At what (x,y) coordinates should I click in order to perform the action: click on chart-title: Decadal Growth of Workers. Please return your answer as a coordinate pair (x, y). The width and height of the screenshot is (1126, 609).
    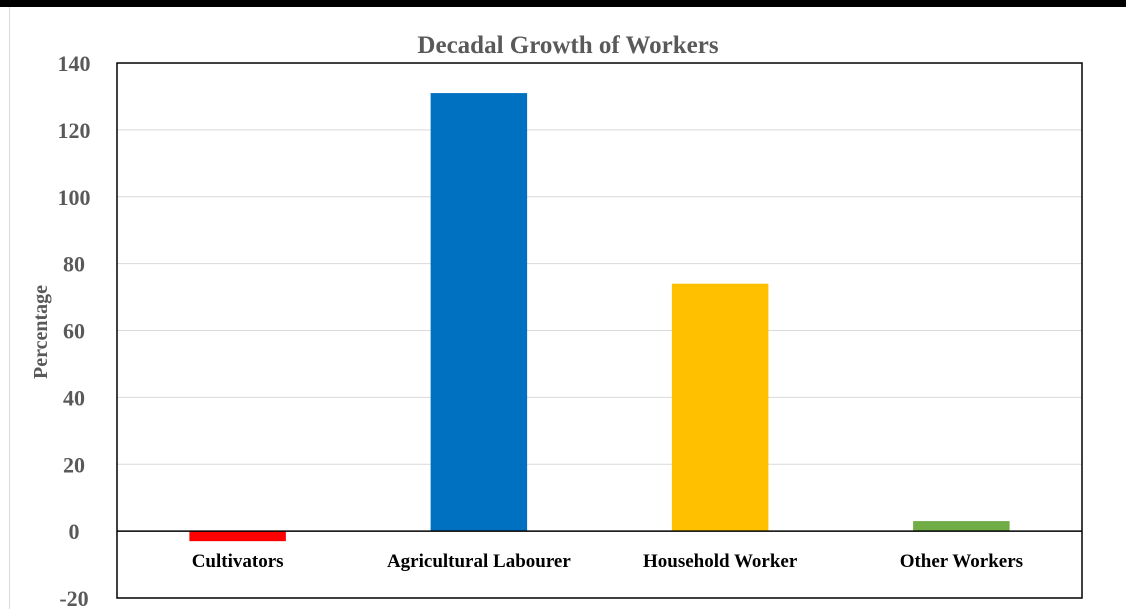
    Looking at the image, I should click on (567, 45).